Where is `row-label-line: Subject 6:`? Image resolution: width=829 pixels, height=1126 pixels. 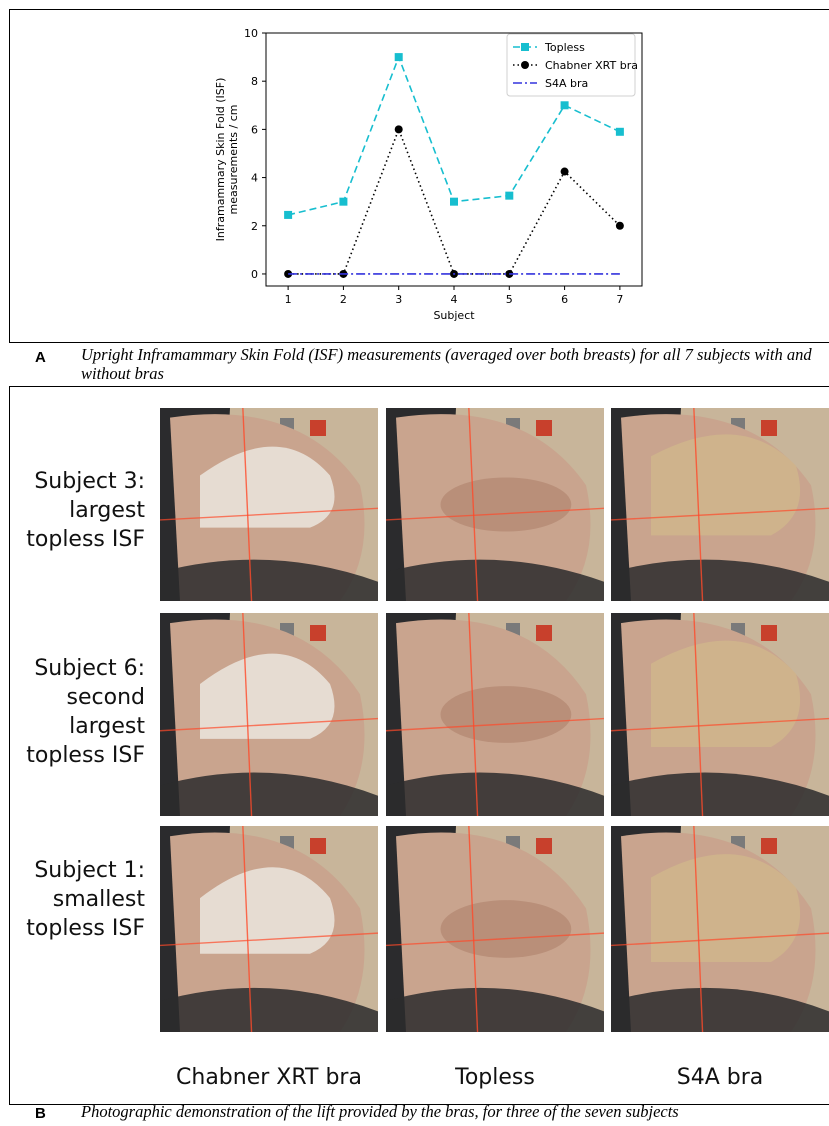 row-label-line: Subject 6: is located at coordinates (89, 668).